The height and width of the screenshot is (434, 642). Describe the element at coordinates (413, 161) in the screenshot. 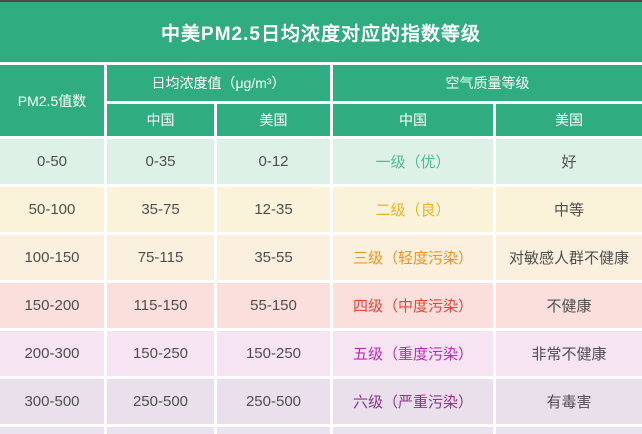

I see `cn-quality-level: 一级（优）` at that location.